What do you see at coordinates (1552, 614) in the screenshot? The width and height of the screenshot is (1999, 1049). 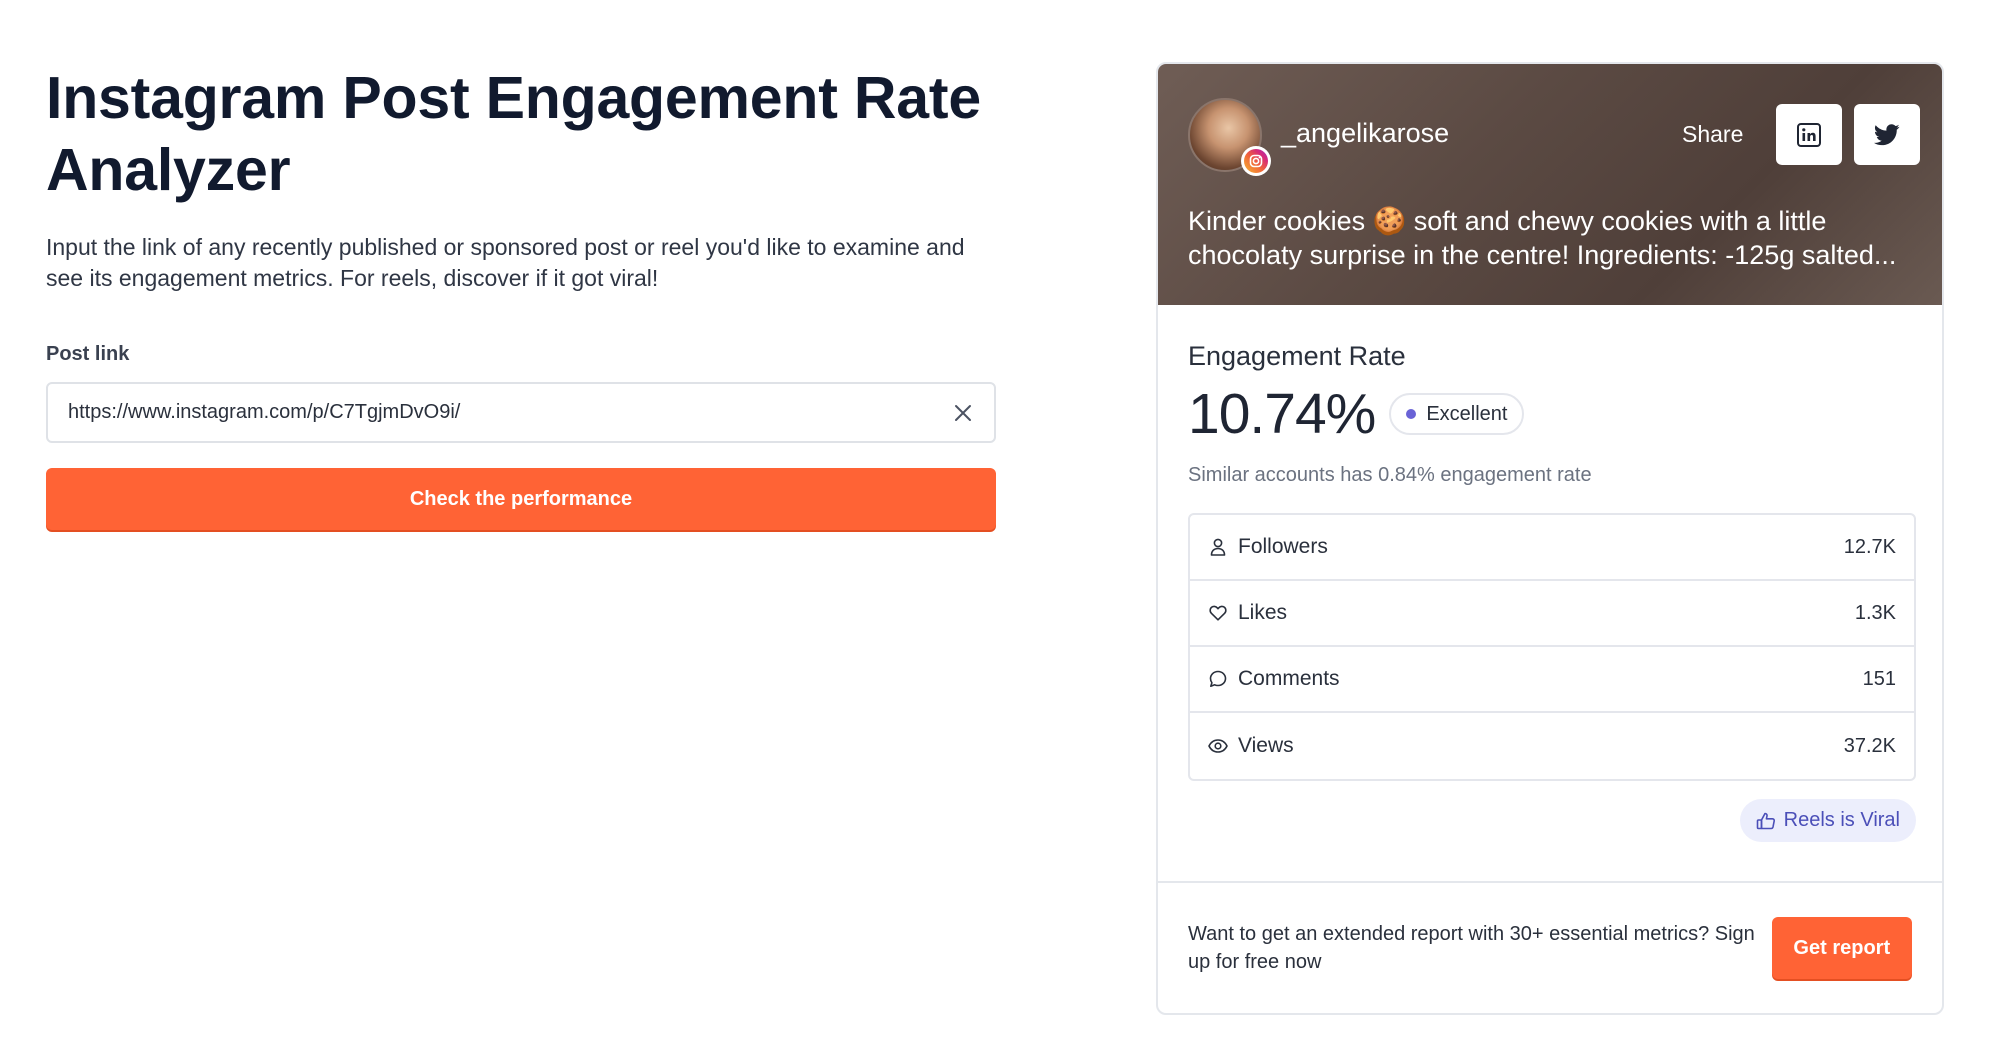 I see `metric-row-likes: Likes 1.3K` at bounding box center [1552, 614].